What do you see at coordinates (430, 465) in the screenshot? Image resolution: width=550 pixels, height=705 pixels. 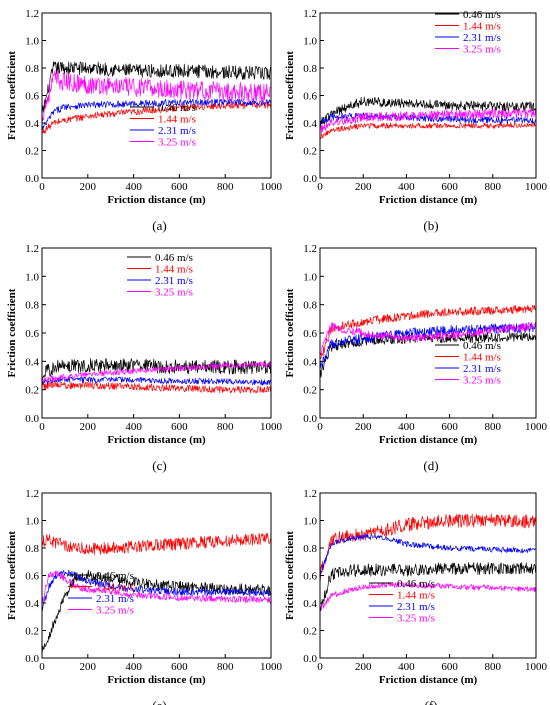 I see `panel-caption: (d)` at bounding box center [430, 465].